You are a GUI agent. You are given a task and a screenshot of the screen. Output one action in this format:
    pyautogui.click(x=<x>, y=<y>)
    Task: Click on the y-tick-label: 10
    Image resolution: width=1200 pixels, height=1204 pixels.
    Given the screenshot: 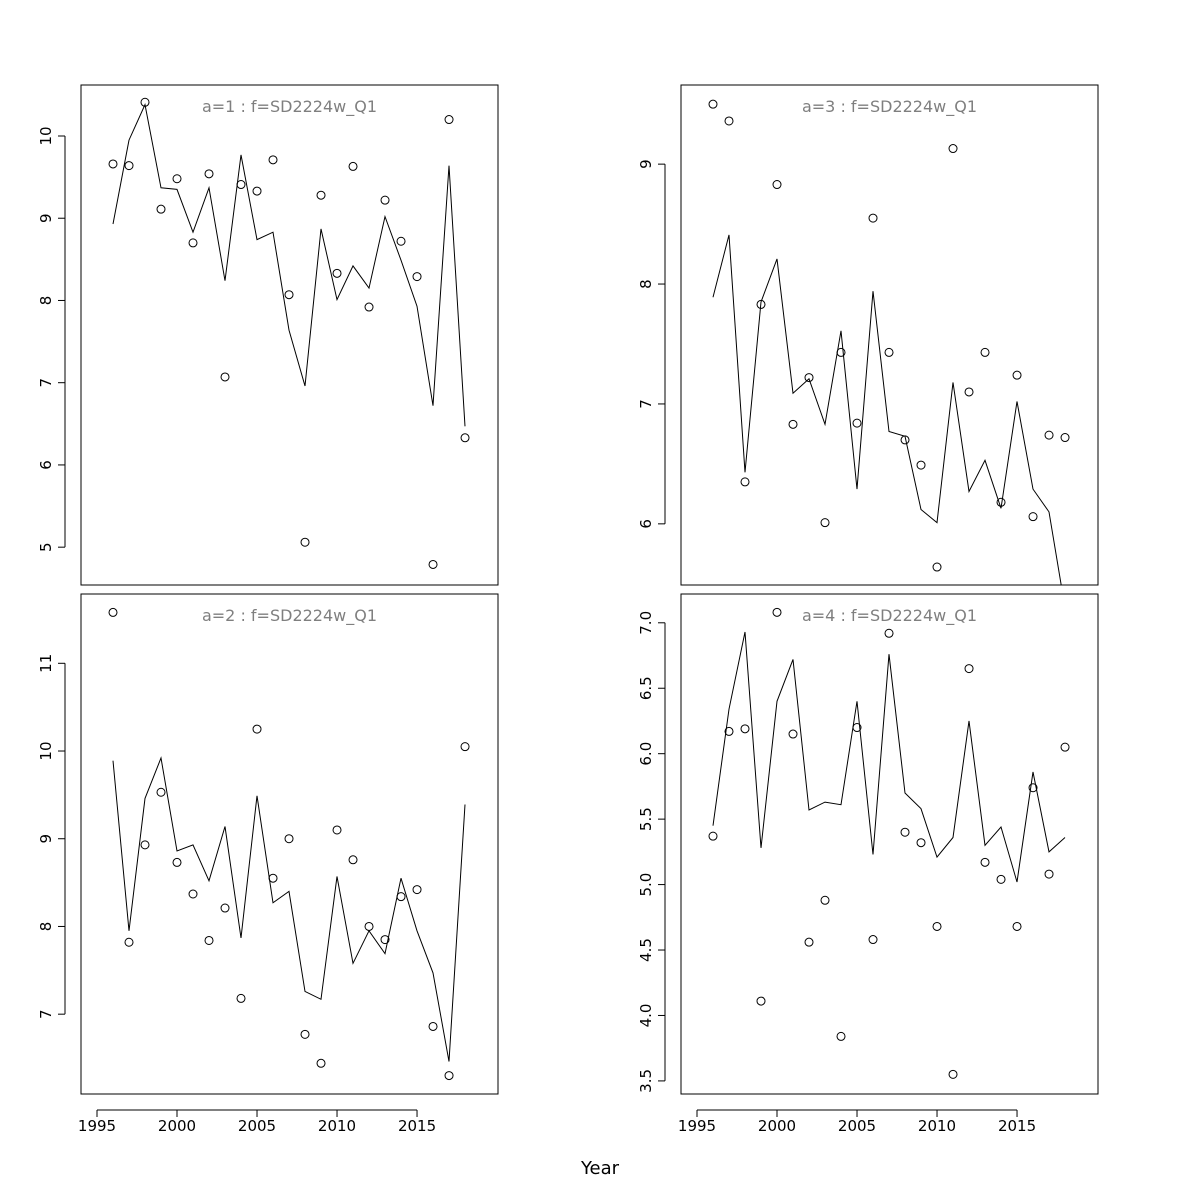 What is the action you would take?
    pyautogui.click(x=46, y=750)
    